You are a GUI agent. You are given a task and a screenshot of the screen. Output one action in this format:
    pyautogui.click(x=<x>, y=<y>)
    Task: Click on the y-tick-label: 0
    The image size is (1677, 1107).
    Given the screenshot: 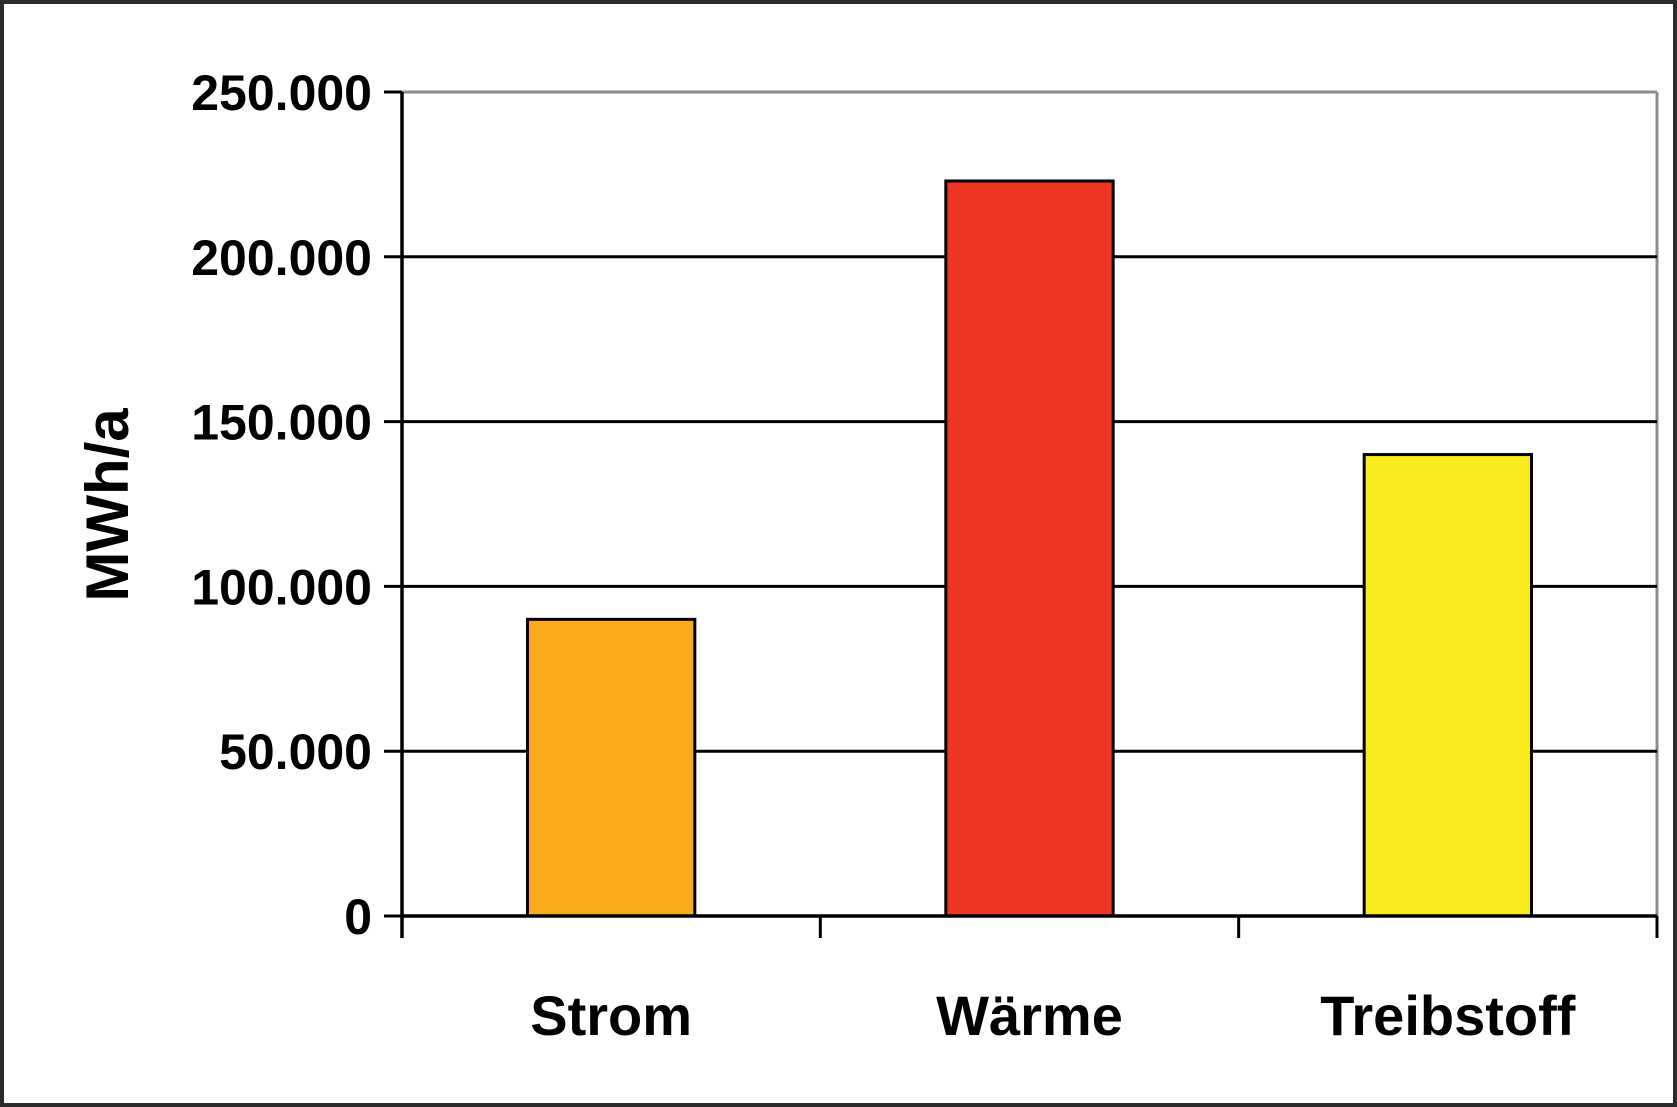 What is the action you would take?
    pyautogui.click(x=358, y=917)
    